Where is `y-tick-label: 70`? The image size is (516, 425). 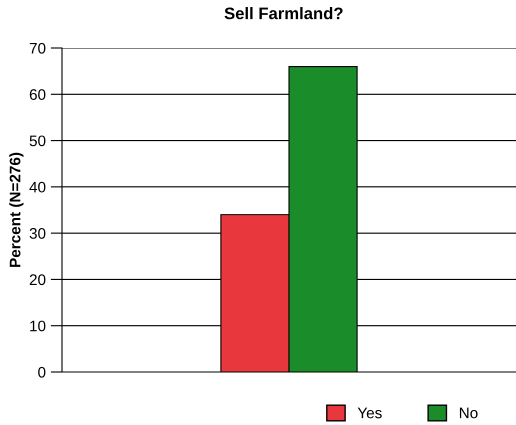 y-tick-label: 70 is located at coordinates (38, 48).